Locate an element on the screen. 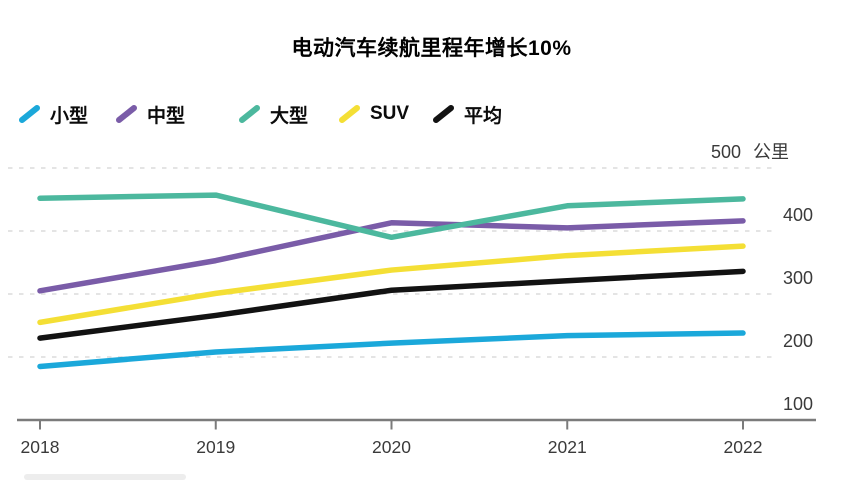 The width and height of the screenshot is (863, 485). legend-label-medium: 中型 is located at coordinates (166, 116).